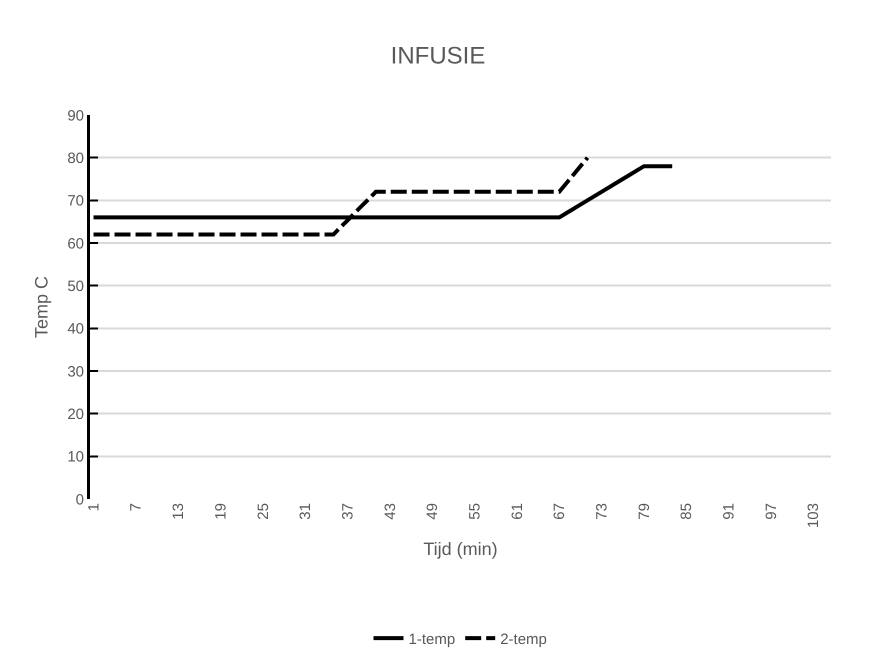 This screenshot has width=876, height=667. I want to click on x-tick-label: 85, so click(687, 511).